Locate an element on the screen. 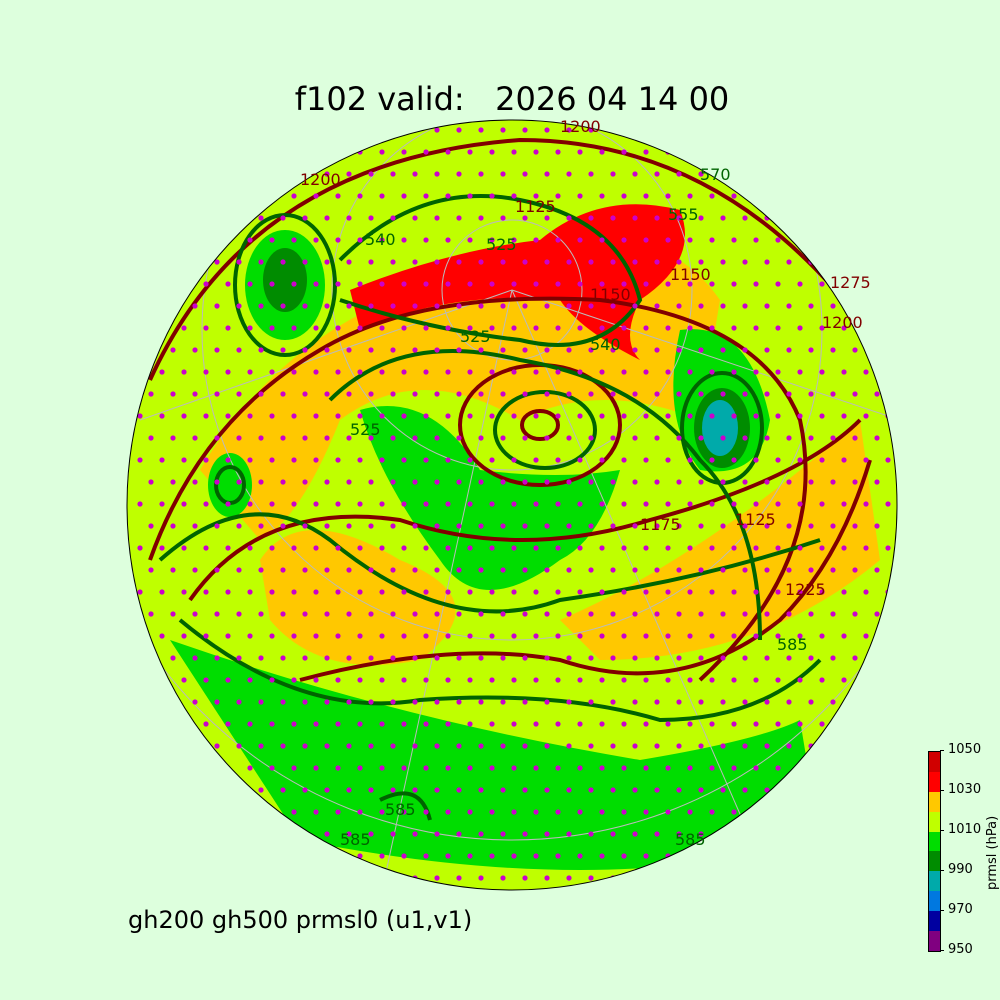 This screenshot has height=1000, width=1000. colorbar-tick-label: 990 is located at coordinates (960, 869).